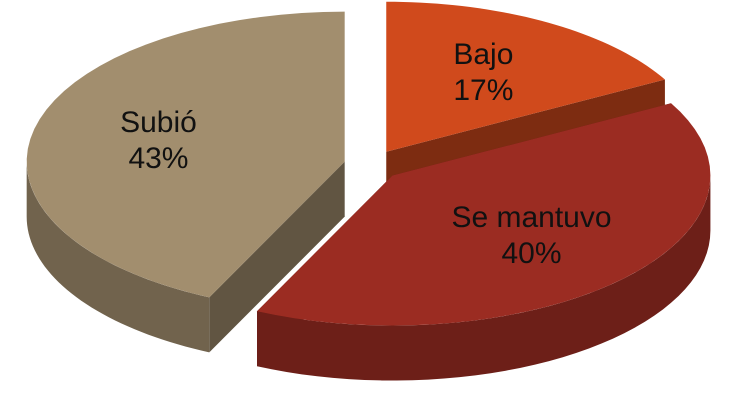 The width and height of the screenshot is (744, 417). I want to click on slice-value-label: 17%, so click(483, 90).